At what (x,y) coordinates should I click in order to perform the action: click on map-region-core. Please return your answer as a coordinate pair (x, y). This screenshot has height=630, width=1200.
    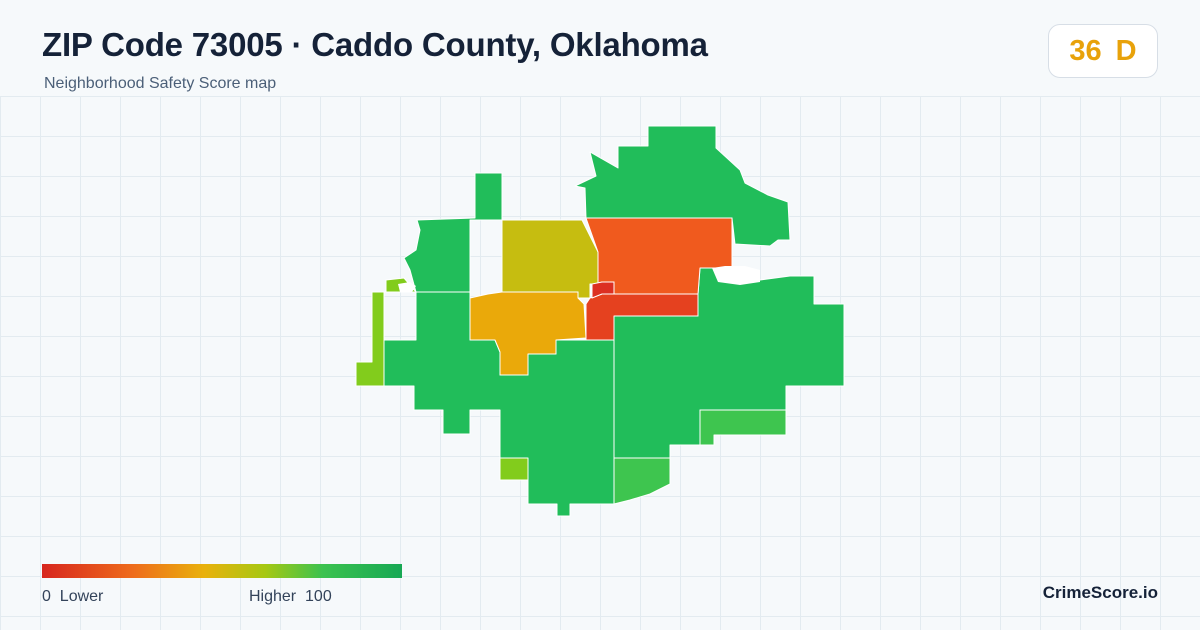
    Looking at the image, I should click on (603, 290).